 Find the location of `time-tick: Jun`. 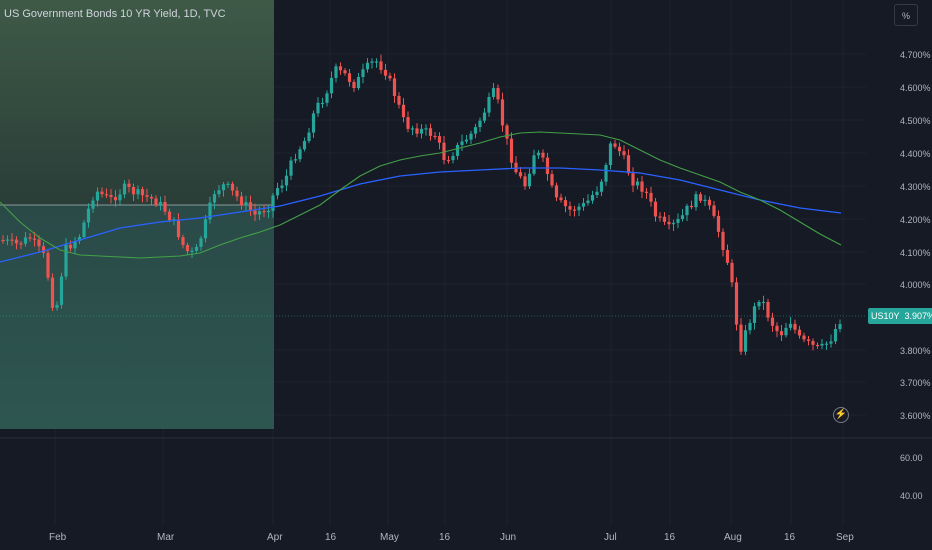

time-tick: Jun is located at coordinates (508, 537).